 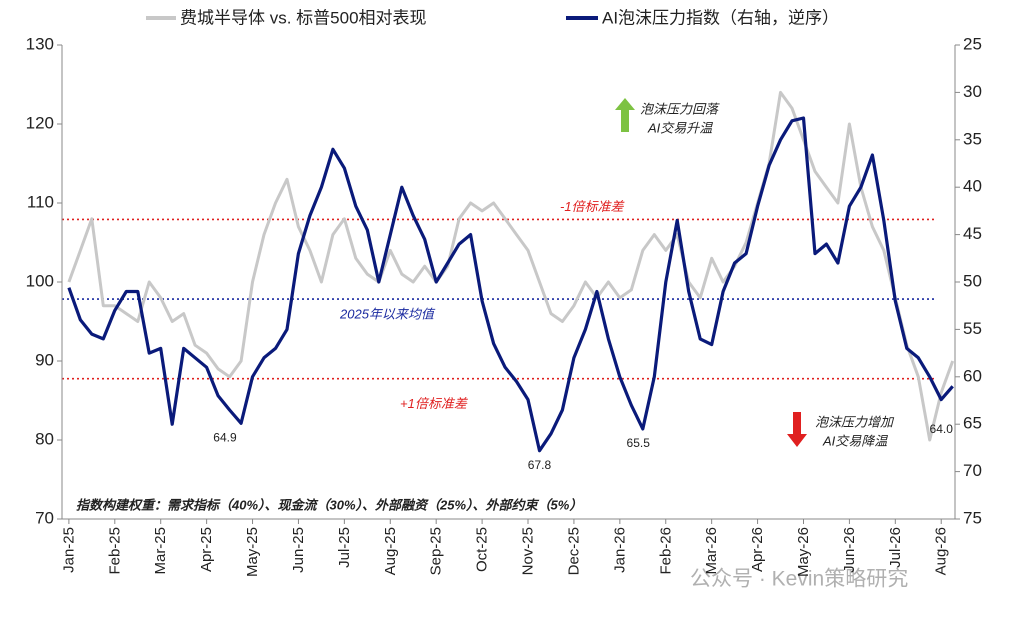 What do you see at coordinates (942, 429) in the screenshot?
I see `point-label: 64.0` at bounding box center [942, 429].